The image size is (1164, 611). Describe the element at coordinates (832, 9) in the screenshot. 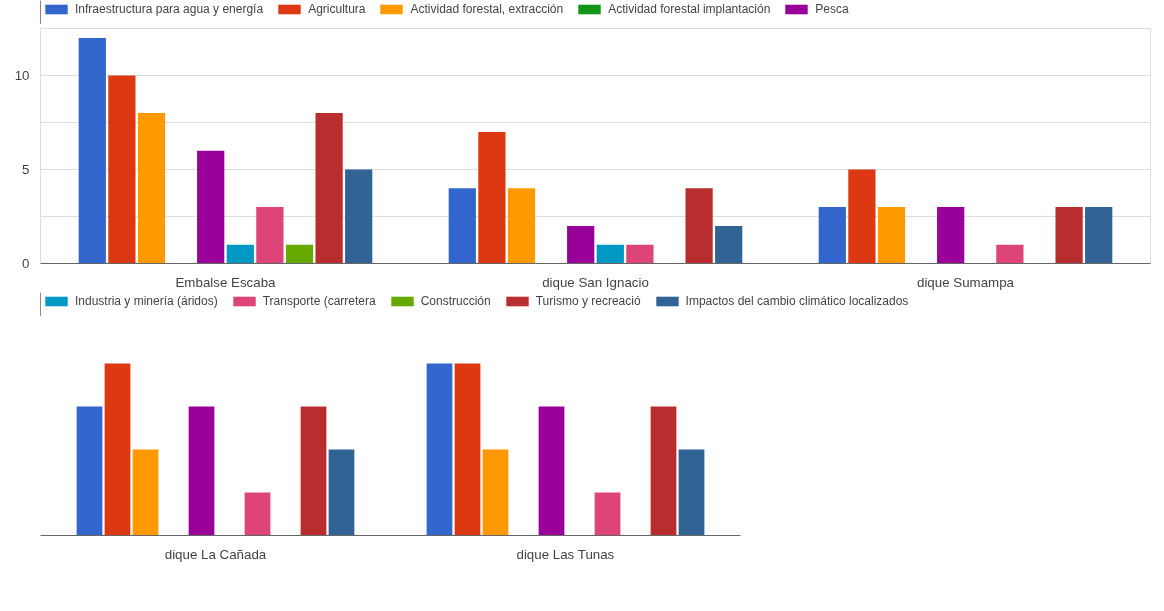

I see `legend-label: Pesca` at that location.